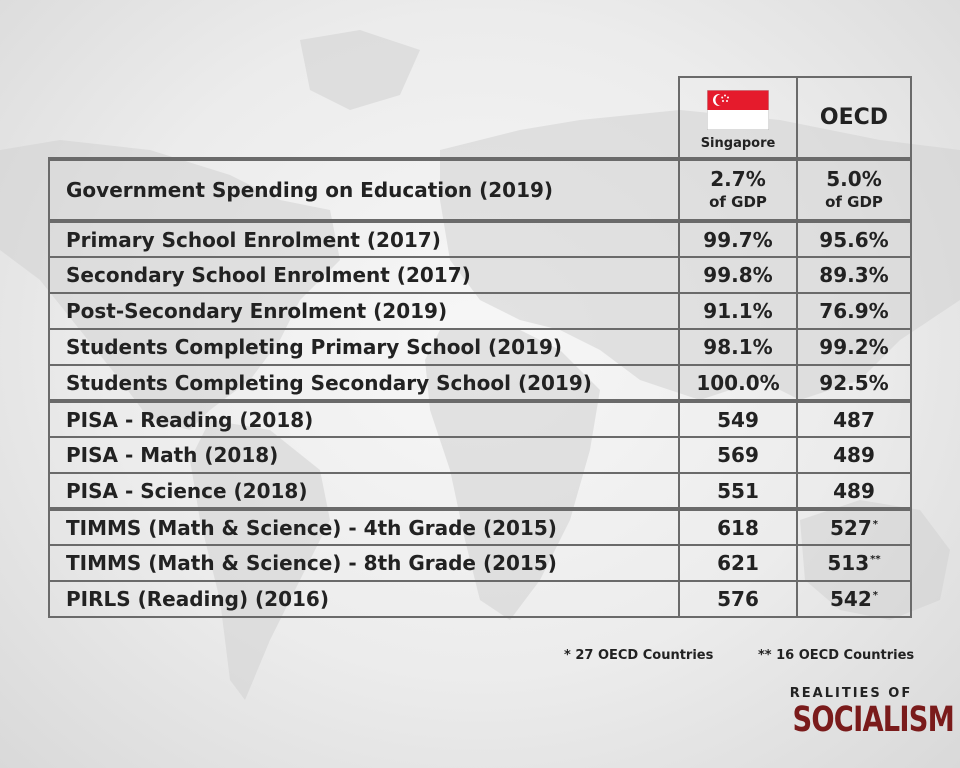 The height and width of the screenshot is (768, 960). I want to click on footnote-double-star: ** 16 OECD Countries, so click(836, 655).